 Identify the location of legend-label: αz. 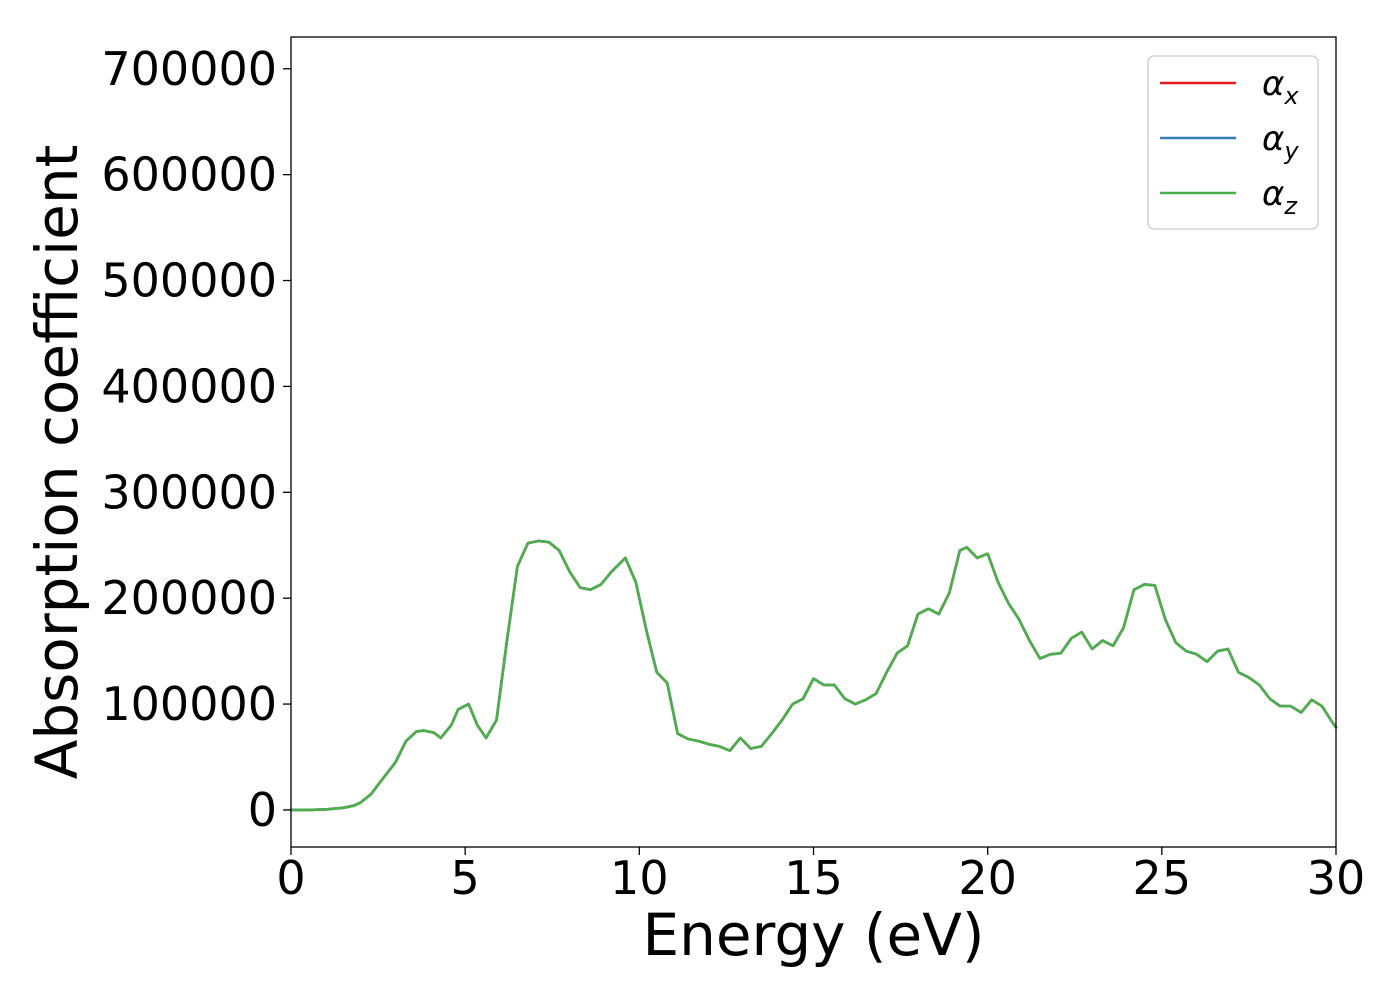
(1280, 197).